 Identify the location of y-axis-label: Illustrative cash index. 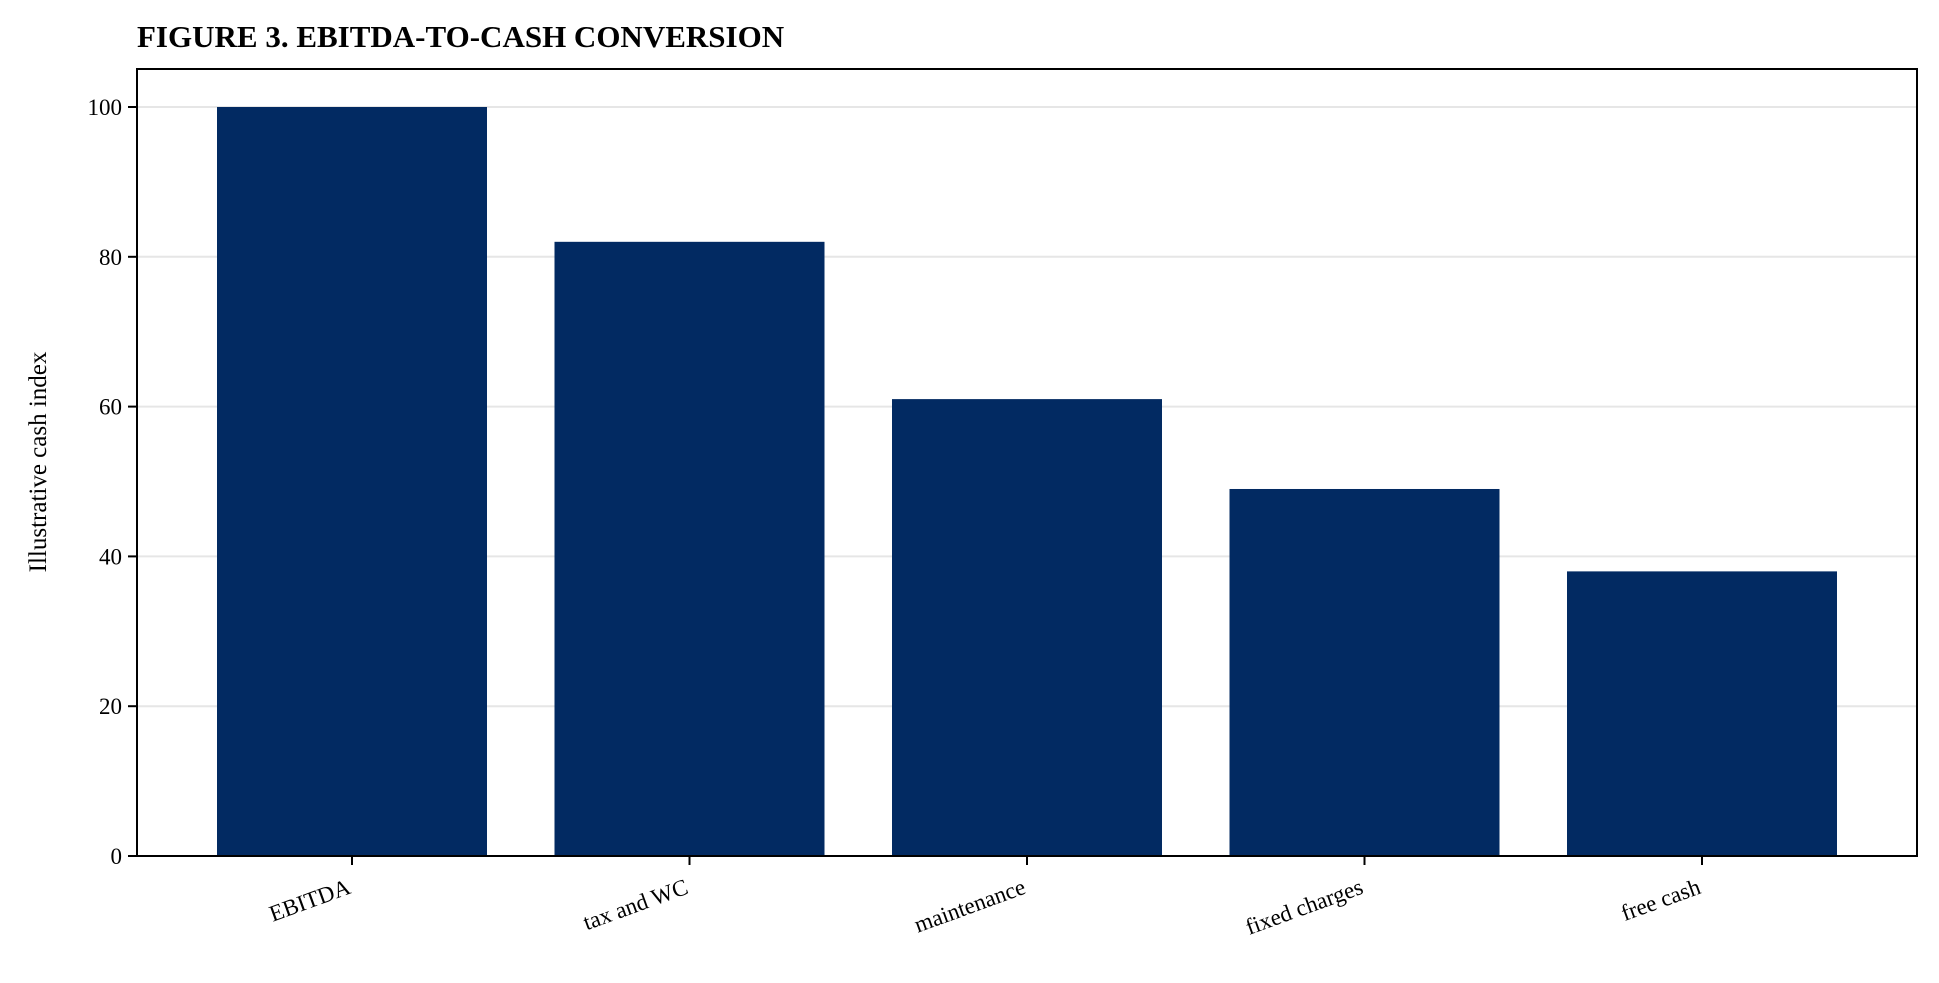
(38, 461).